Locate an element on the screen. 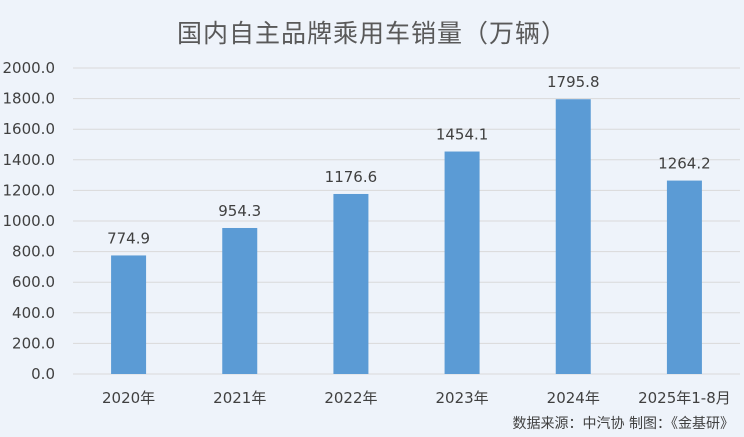 Image resolution: width=744 pixels, height=437 pixels. y-tick-label: 200.0 is located at coordinates (33, 343).